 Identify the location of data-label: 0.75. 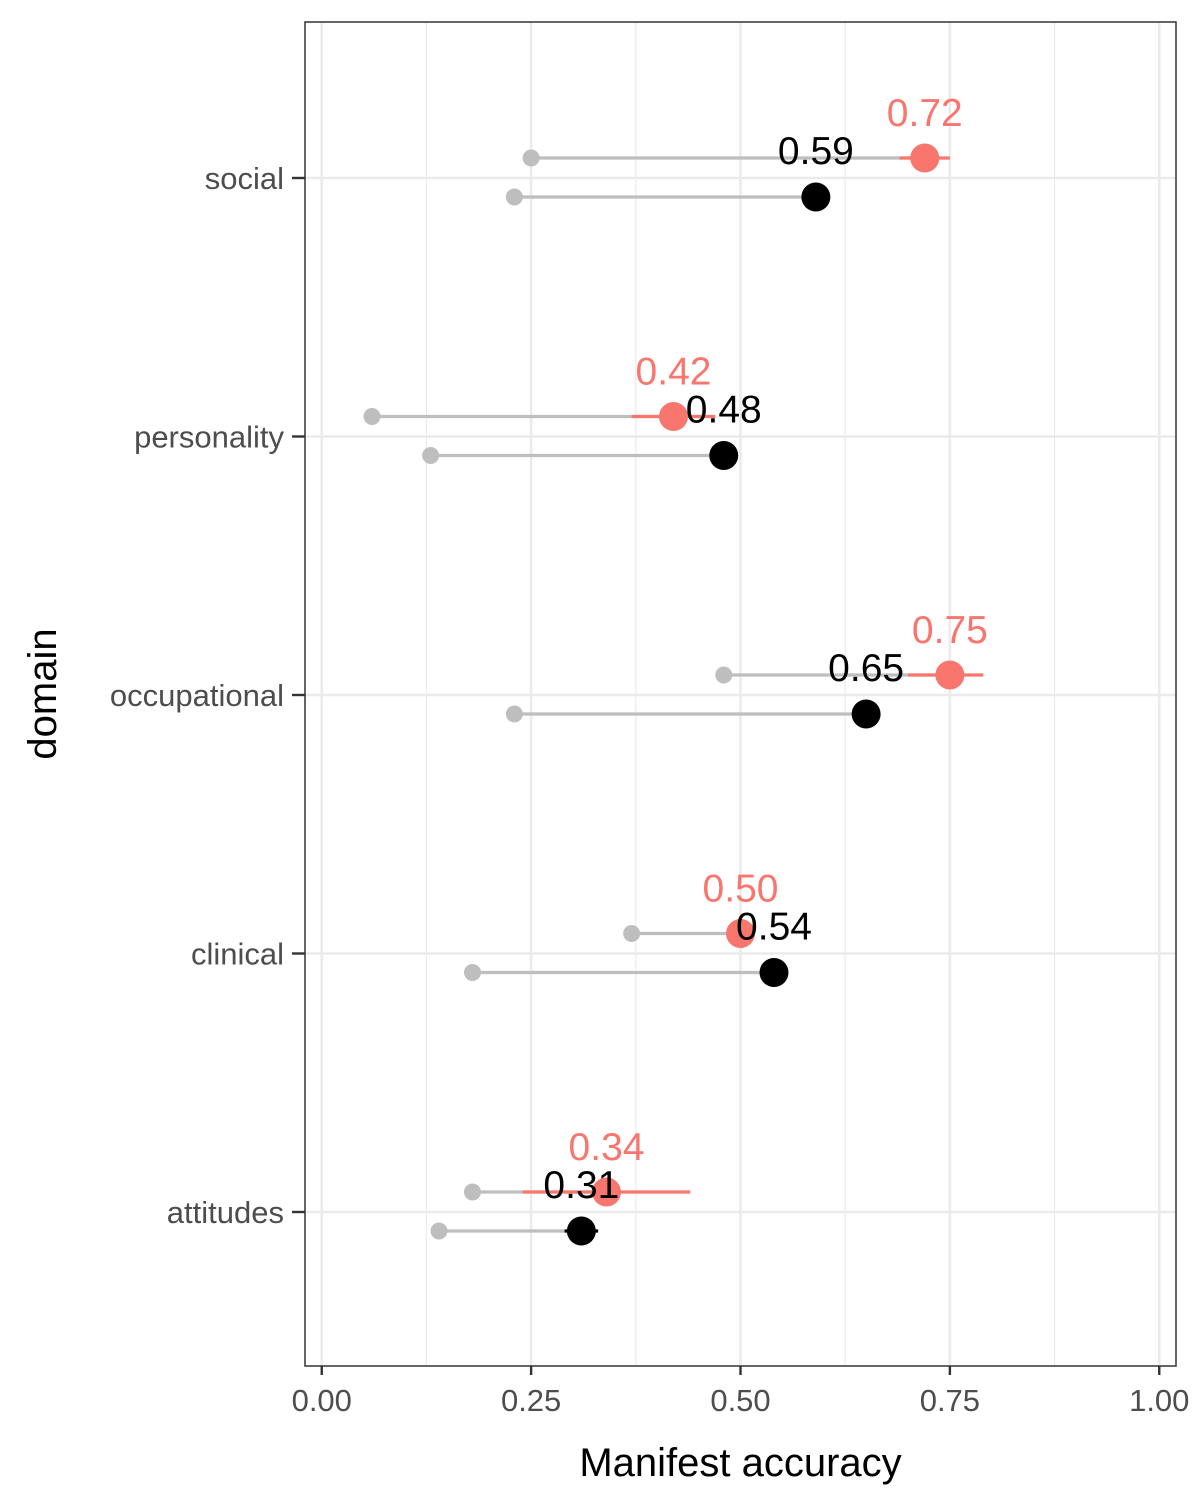
(950, 630).